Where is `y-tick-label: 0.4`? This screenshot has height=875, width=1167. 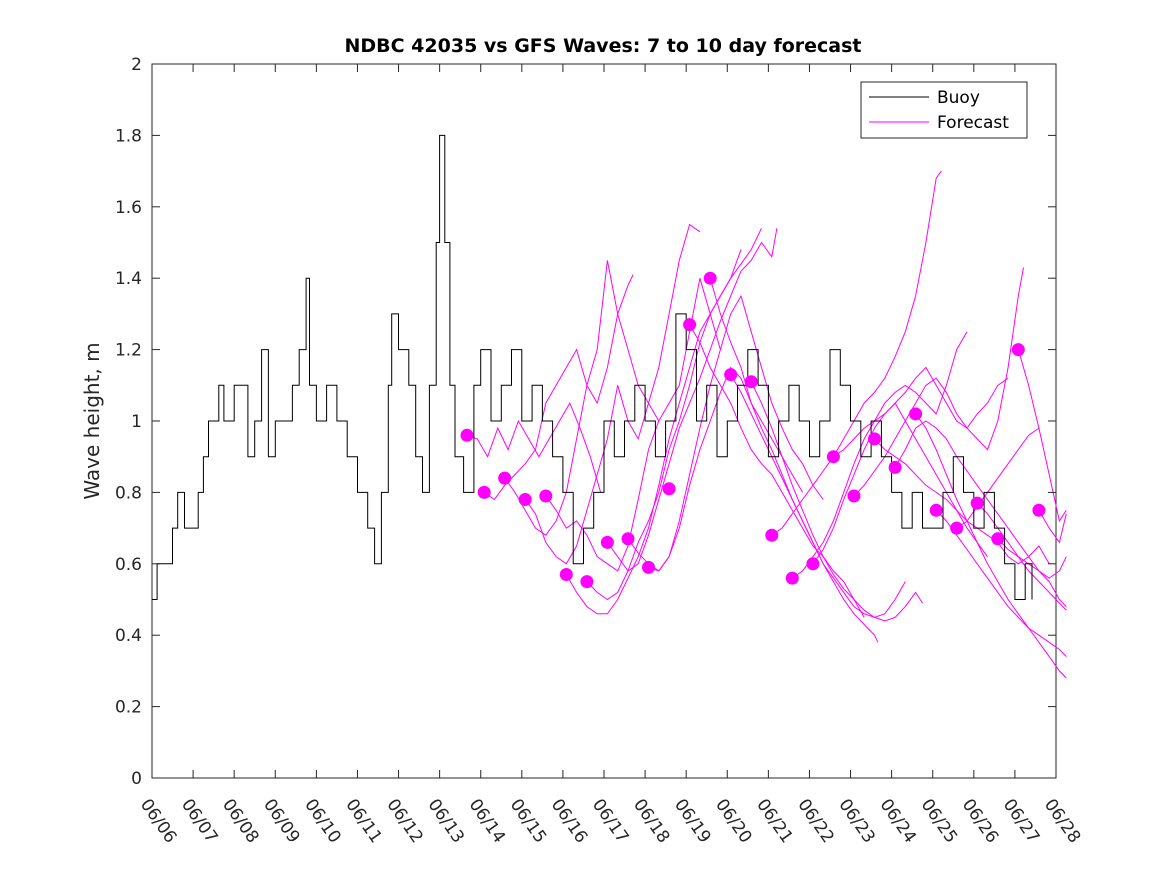 y-tick-label: 0.4 is located at coordinates (128, 636).